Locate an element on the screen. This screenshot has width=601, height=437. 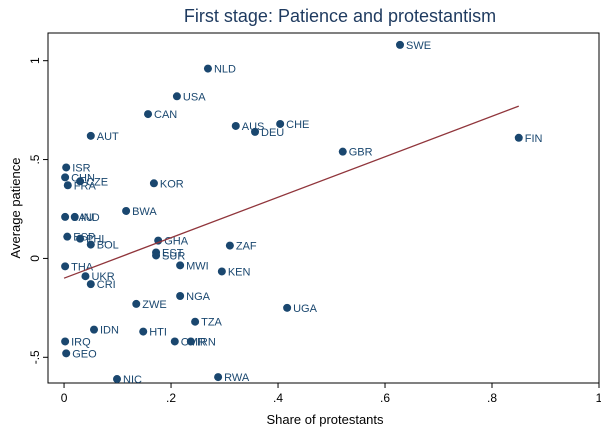
point-label: GEO is located at coordinates (84, 354).